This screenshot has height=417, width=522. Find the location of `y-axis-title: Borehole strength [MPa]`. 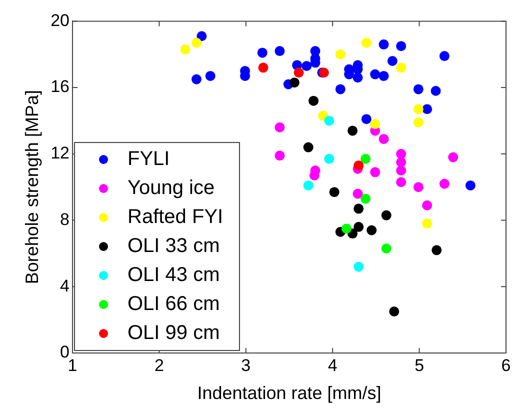

y-axis-title: Borehole strength [MPa] is located at coordinates (32, 187).